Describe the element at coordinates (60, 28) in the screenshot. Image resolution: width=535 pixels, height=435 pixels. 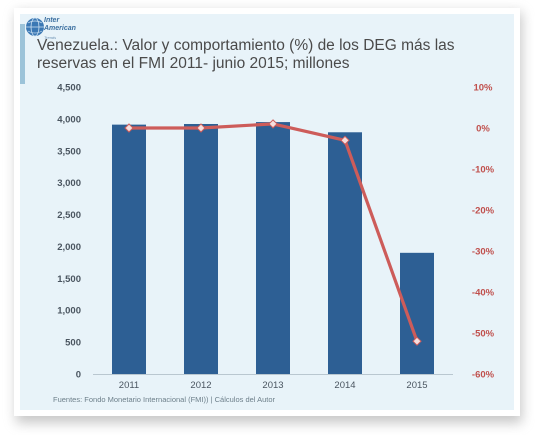
I see `logo-line-american: American` at that location.